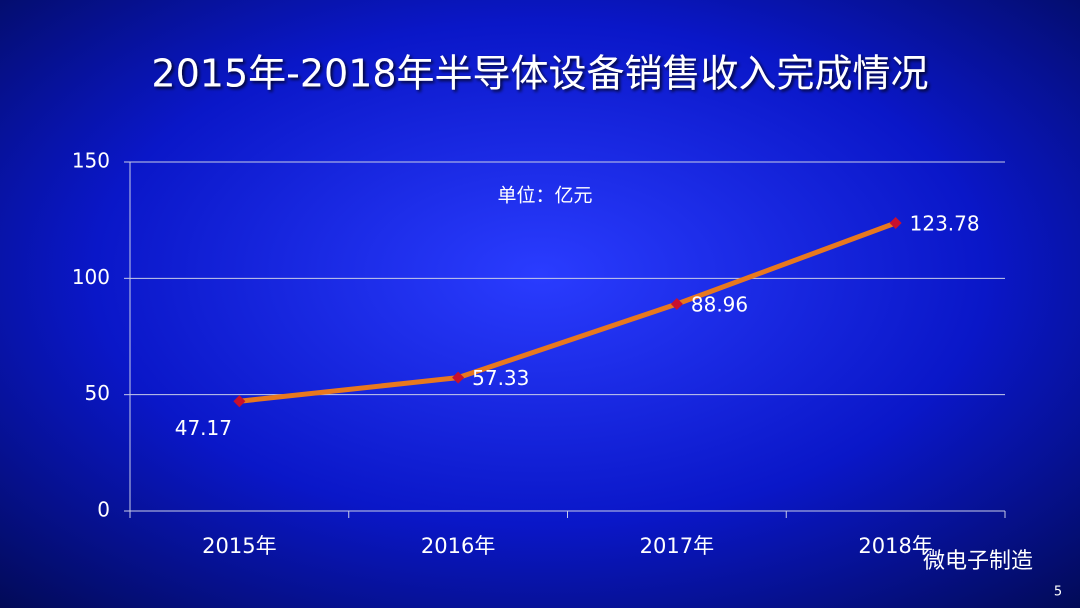 The width and height of the screenshot is (1080, 608). I want to click on y-tick-label: 50, so click(97, 393).